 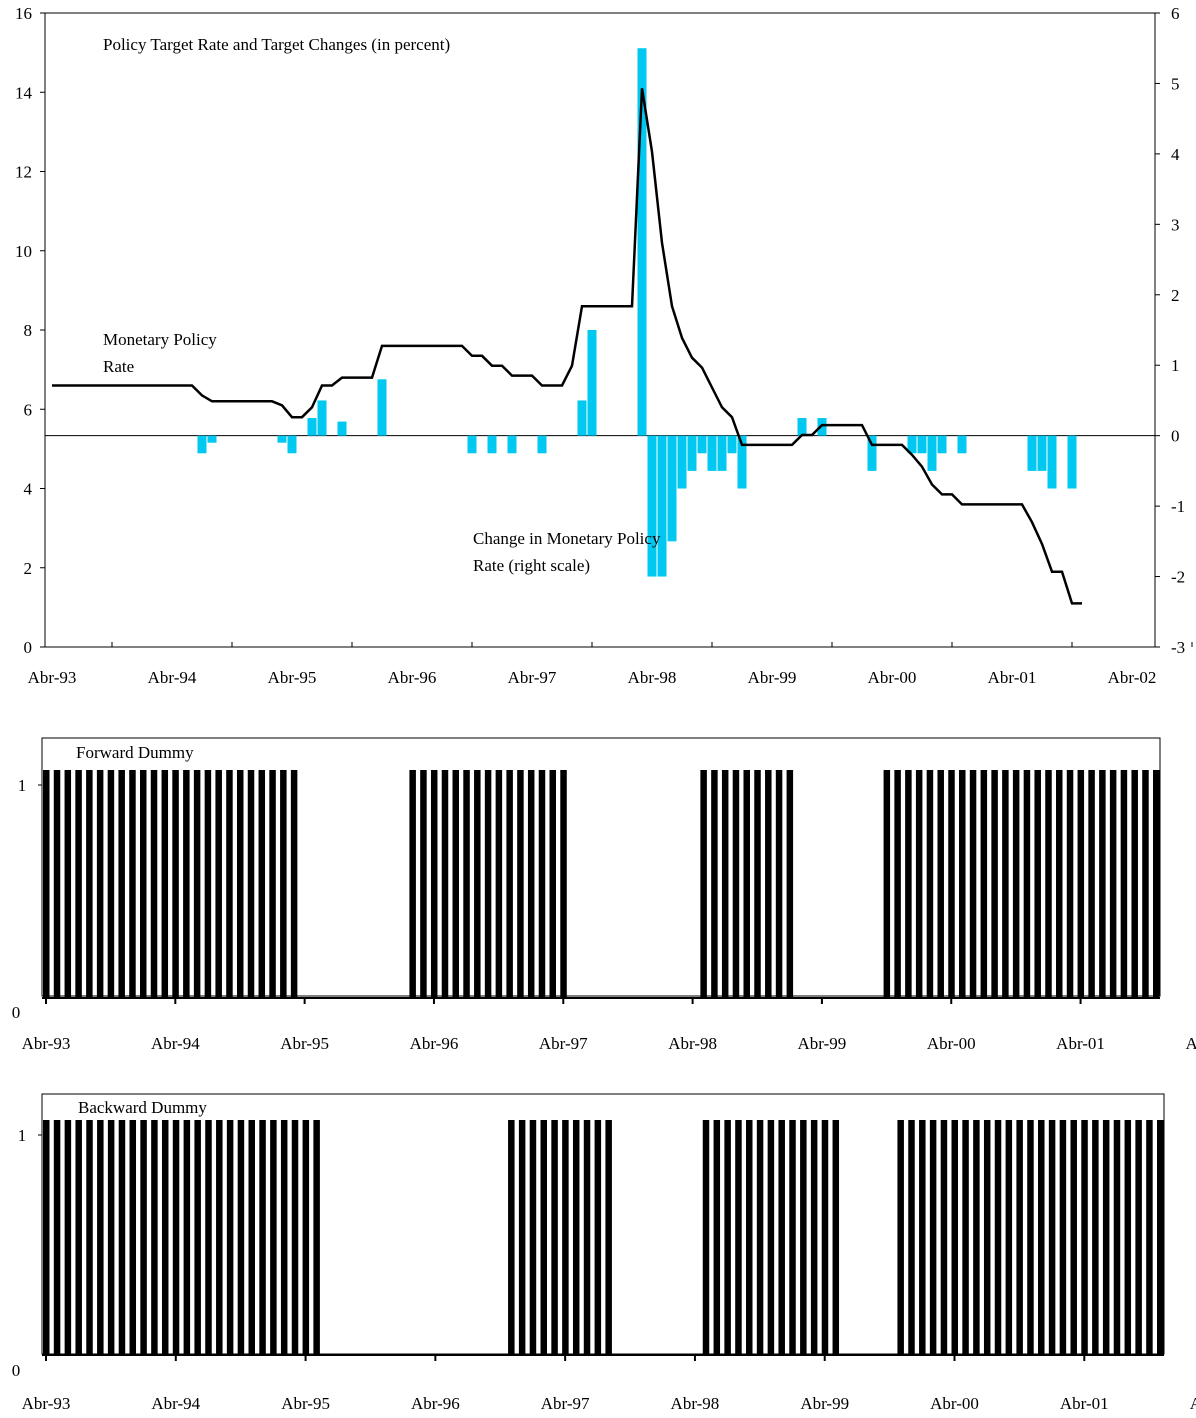 What do you see at coordinates (824, 1403) in the screenshot?
I see `x-axis-label: Abr-99` at bounding box center [824, 1403].